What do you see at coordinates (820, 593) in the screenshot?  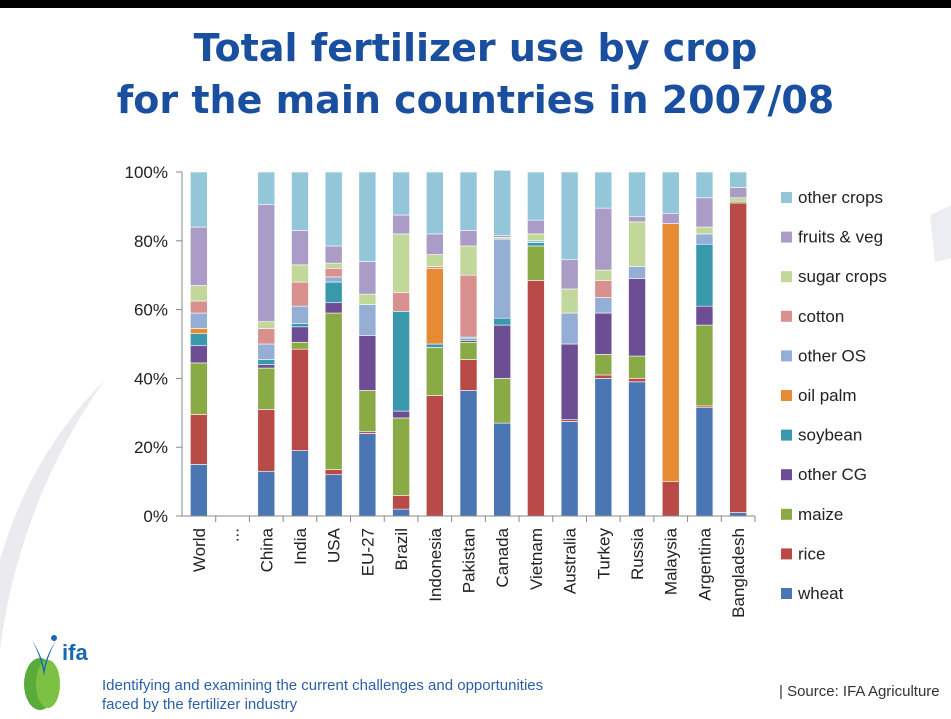 I see `legend-label: wheat` at bounding box center [820, 593].